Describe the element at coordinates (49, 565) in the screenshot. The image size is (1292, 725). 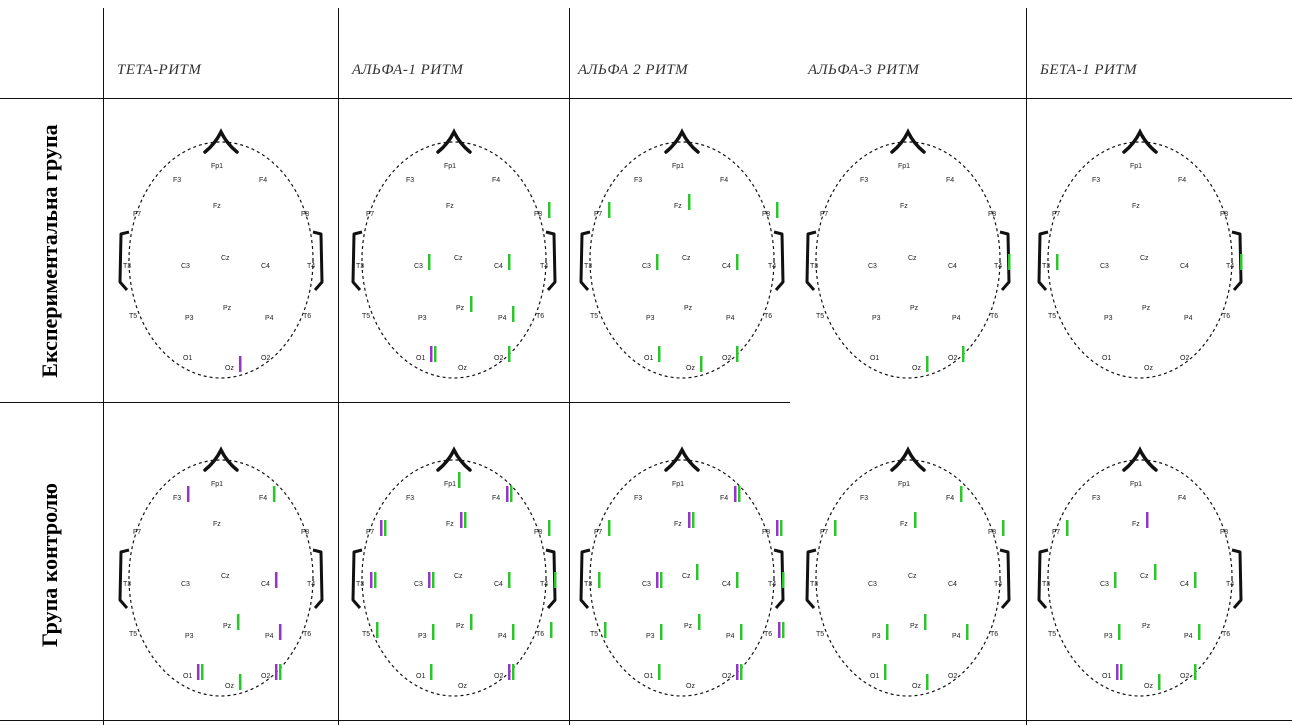
I see `row-label-control: Група контролю` at that location.